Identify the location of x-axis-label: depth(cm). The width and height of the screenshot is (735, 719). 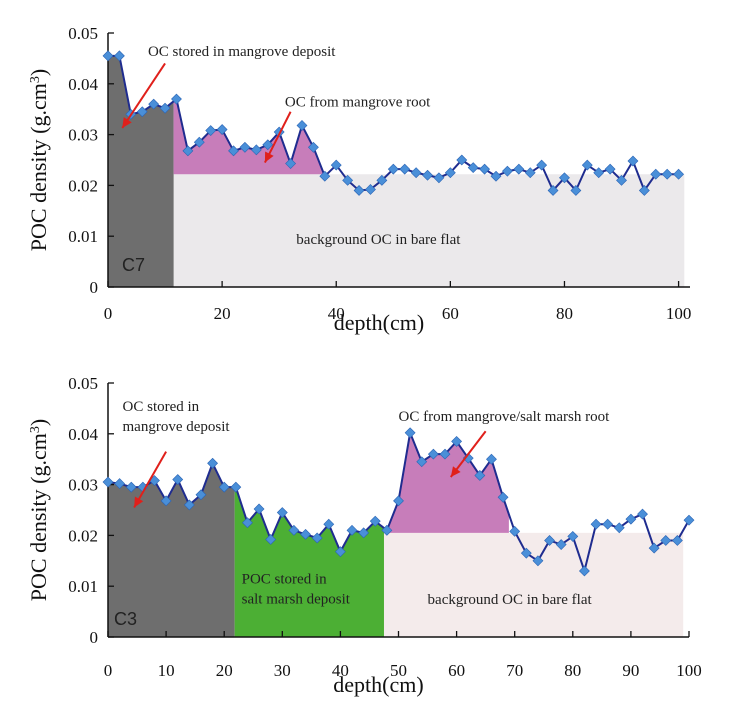
(378, 684).